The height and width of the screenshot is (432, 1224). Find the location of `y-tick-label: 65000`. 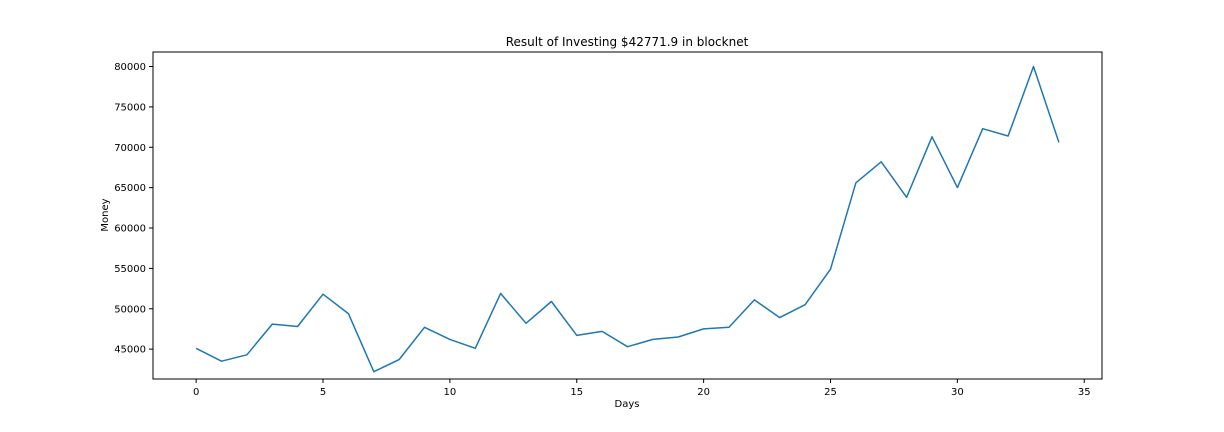

y-tick-label: 65000 is located at coordinates (130, 188).